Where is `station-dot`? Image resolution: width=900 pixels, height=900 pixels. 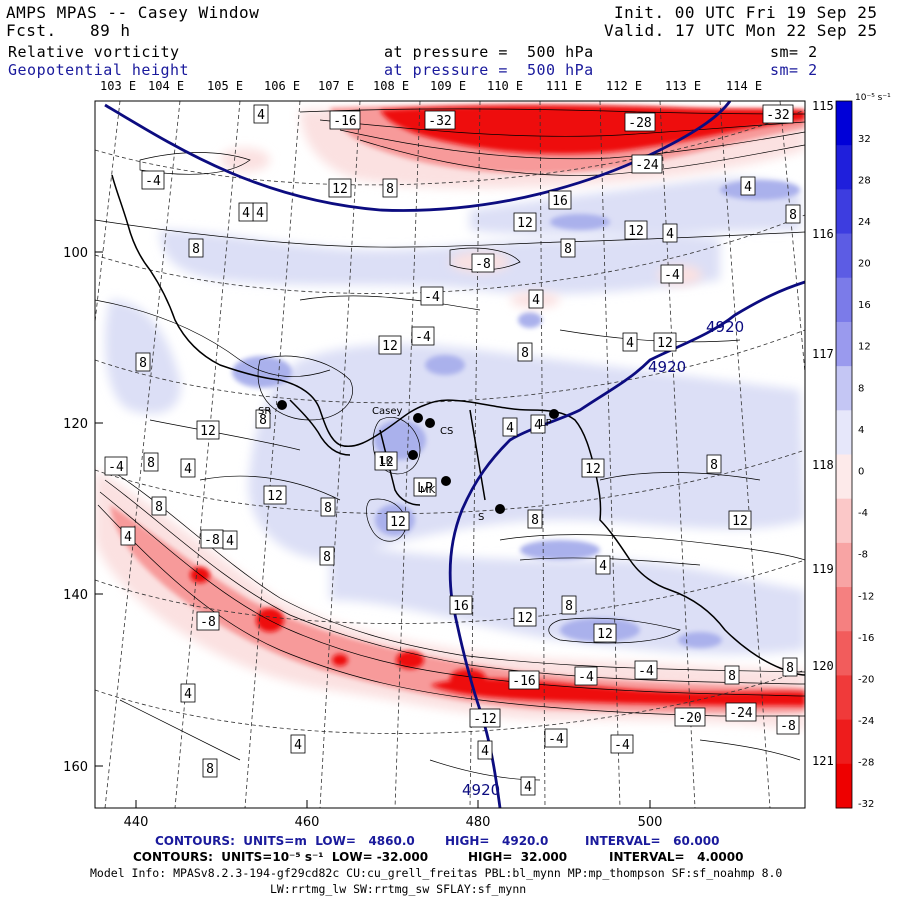
station-dot is located at coordinates (418, 418).